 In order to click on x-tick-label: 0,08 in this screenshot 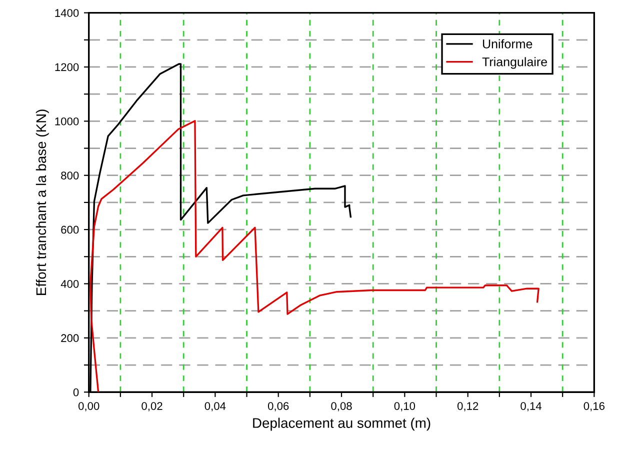, I will do `click(341, 407)`.